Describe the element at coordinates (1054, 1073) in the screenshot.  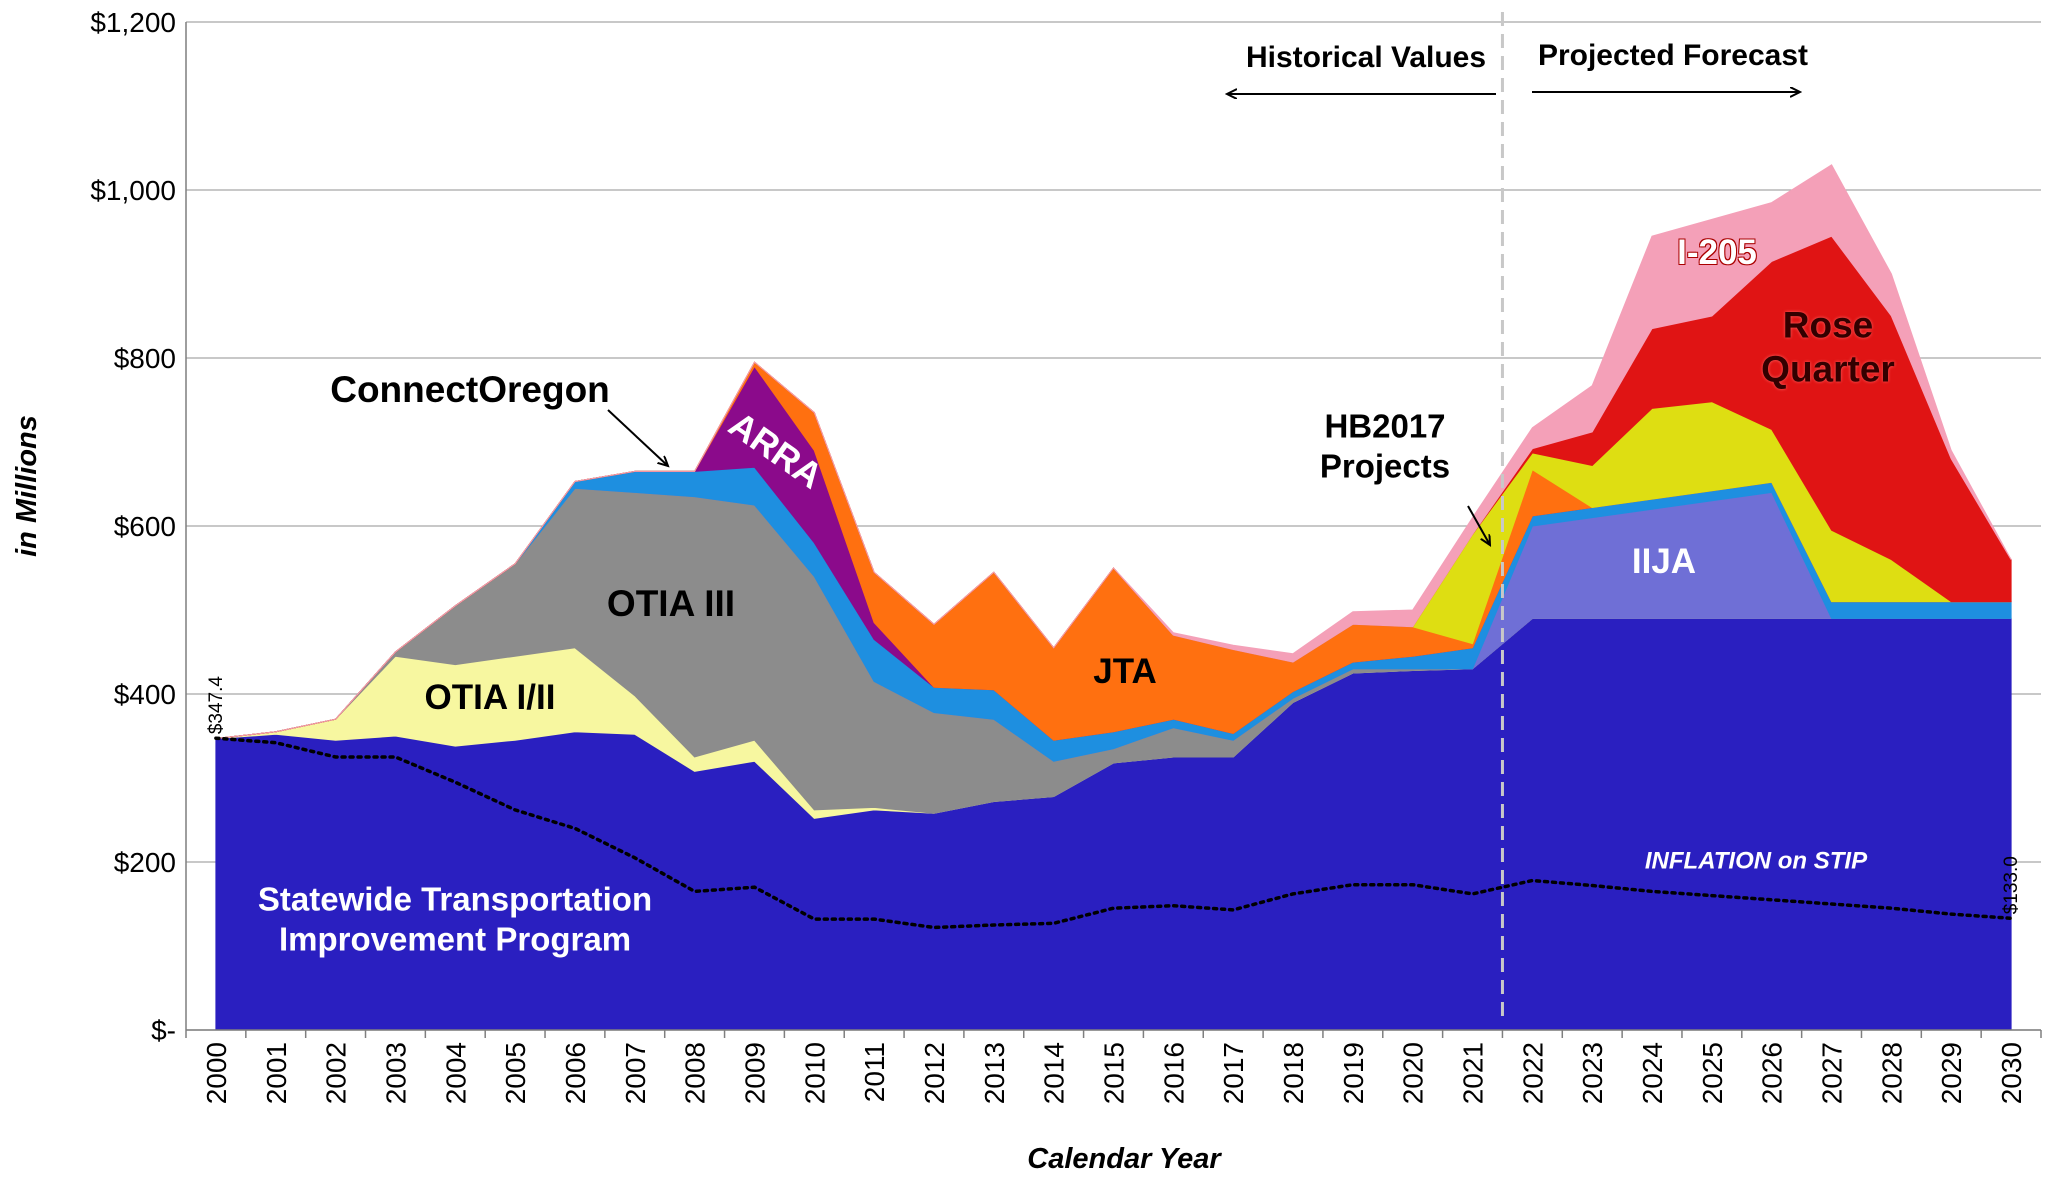
I see `x-tick-label: 2014` at that location.